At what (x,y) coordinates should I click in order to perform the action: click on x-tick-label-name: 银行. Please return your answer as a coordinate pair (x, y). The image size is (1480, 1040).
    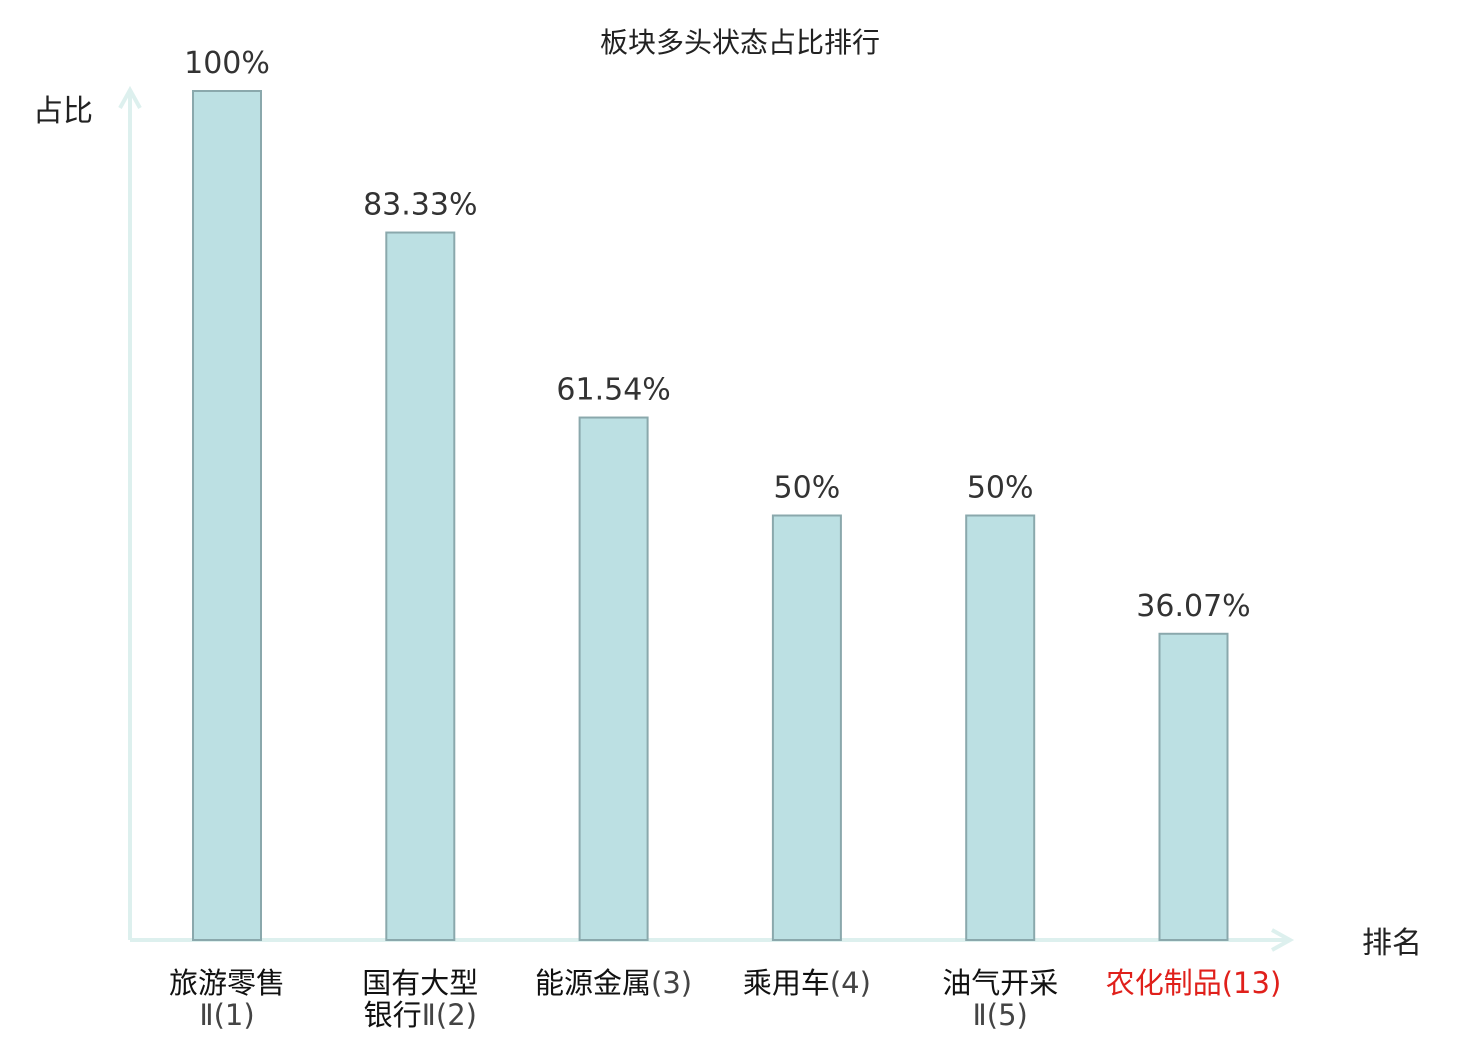
    Looking at the image, I should click on (393, 1015).